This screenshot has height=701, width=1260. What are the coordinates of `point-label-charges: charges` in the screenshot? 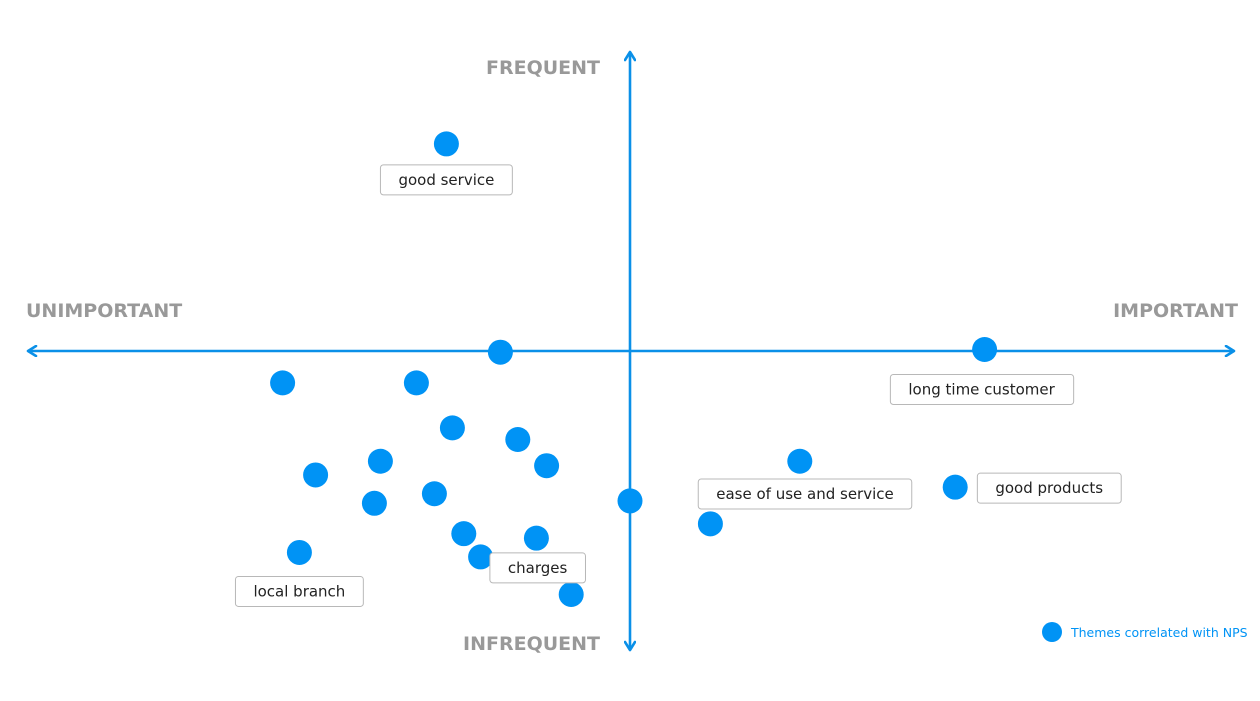 It's located at (537, 568).